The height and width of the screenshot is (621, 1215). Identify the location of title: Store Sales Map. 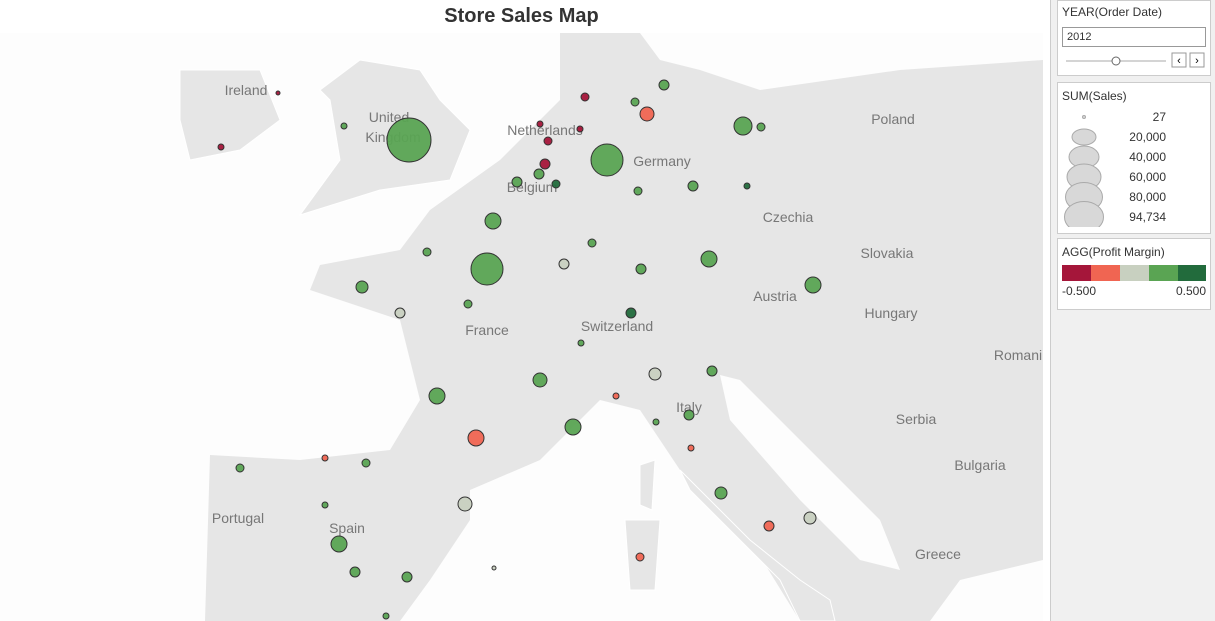
(521, 17).